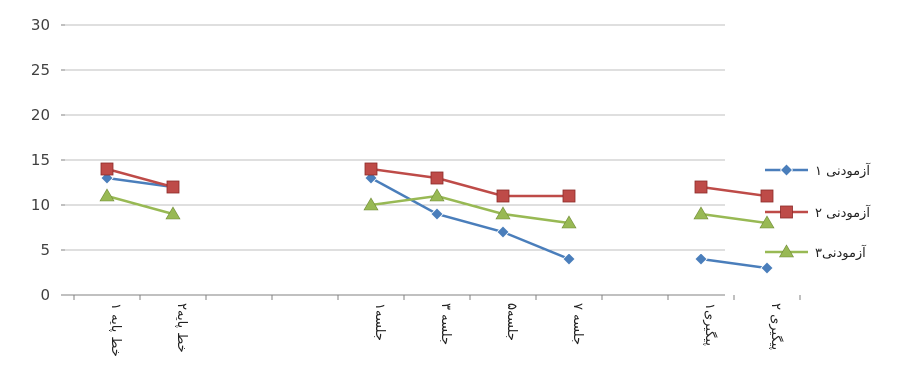 The height and width of the screenshot is (380, 919). Describe the element at coordinates (45, 250) in the screenshot. I see `y-tick-label: 5` at that location.